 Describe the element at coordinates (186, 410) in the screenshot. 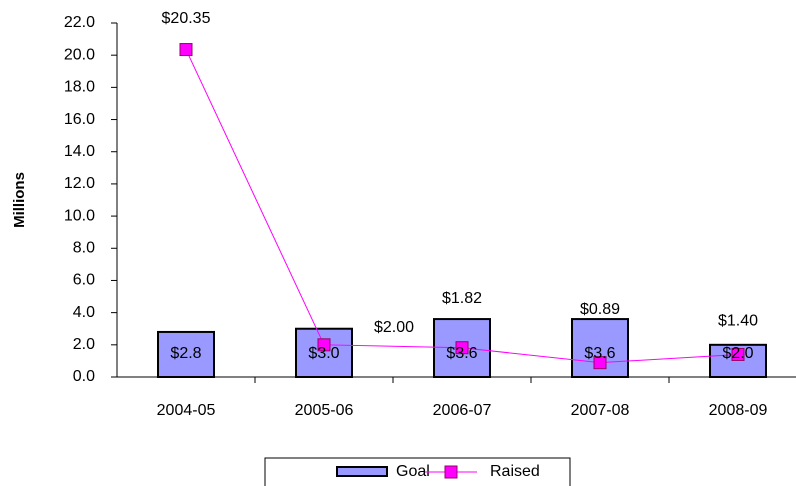

I see `x-tick-label: 2004-05` at that location.